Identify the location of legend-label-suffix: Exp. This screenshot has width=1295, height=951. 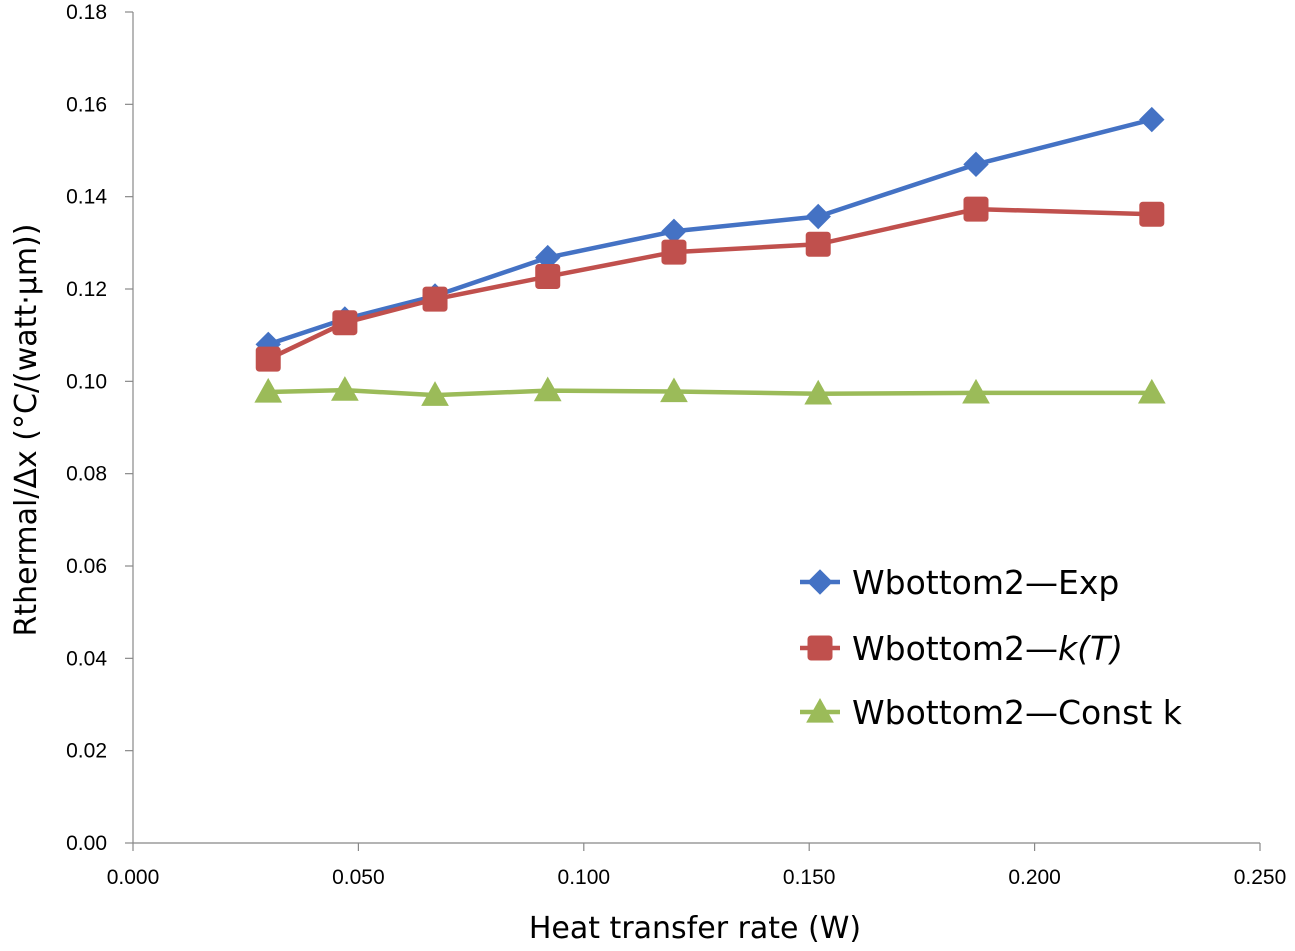
(1088, 582).